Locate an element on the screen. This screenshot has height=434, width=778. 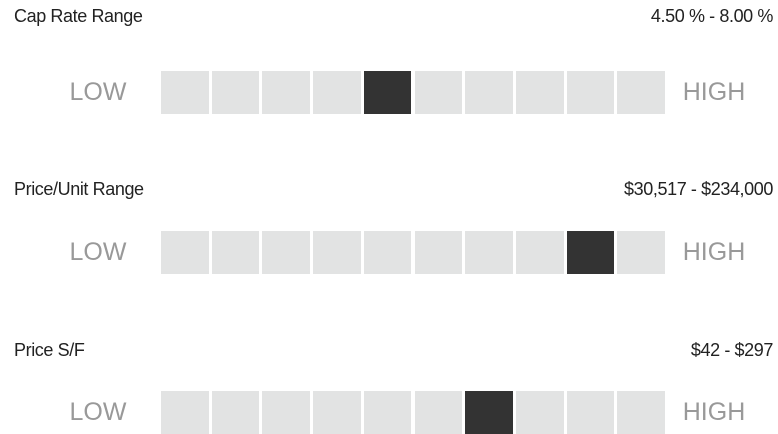
row-range: 4.50 % - 8.00 % is located at coordinates (711, 16).